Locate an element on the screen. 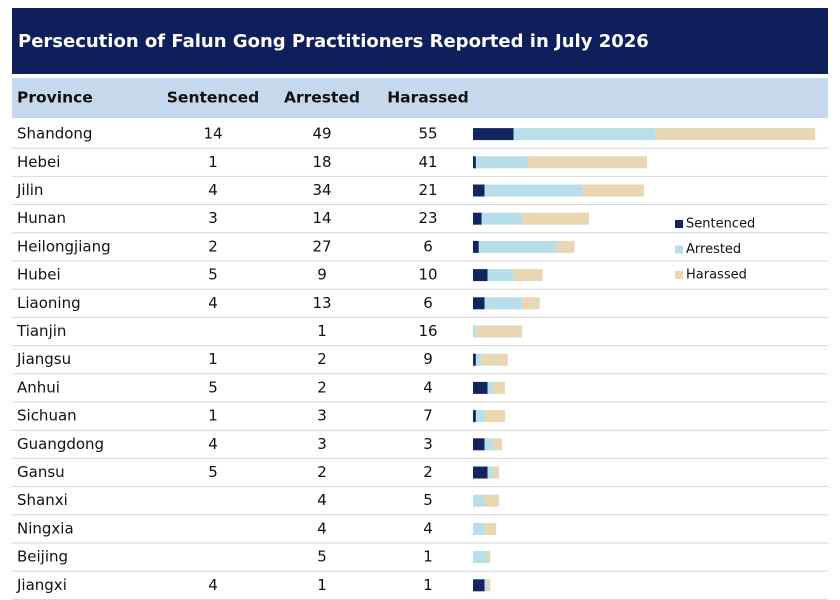 This screenshot has width=840, height=600. province: Jiangxi is located at coordinates (41, 585).